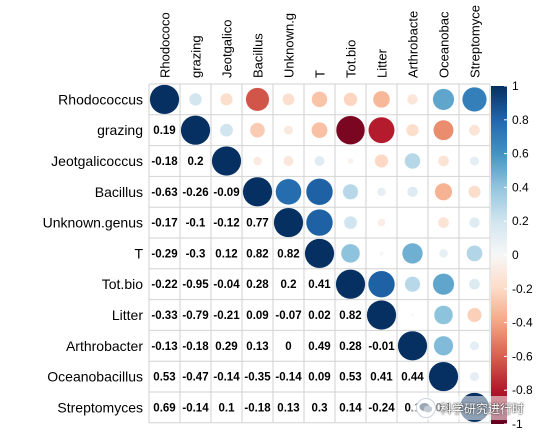 Image resolution: width=542 pixels, height=434 pixels. I want to click on correlation-value-5-2: 0.12, so click(226, 254).